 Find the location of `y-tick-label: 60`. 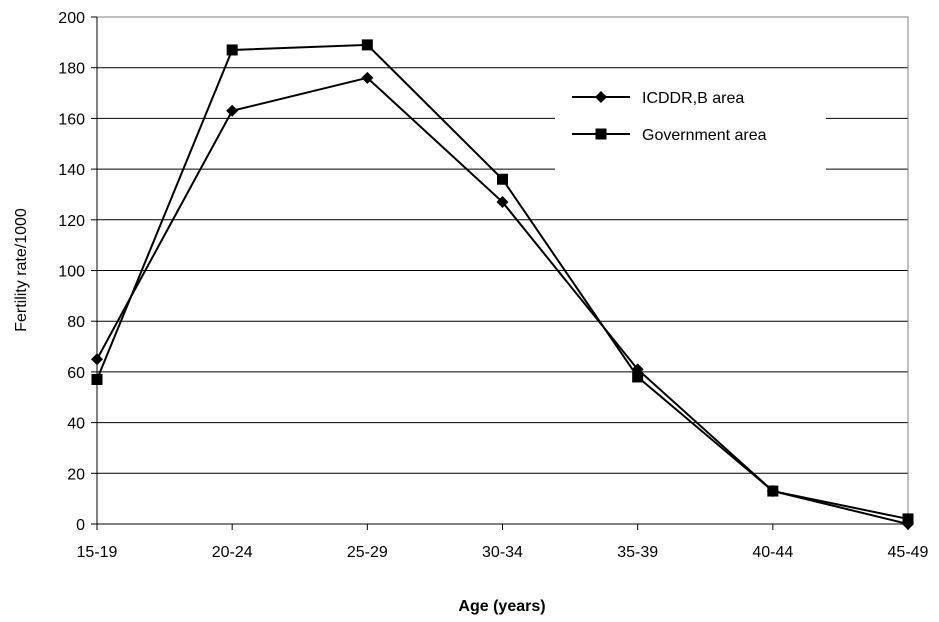

y-tick-label: 60 is located at coordinates (76, 373).